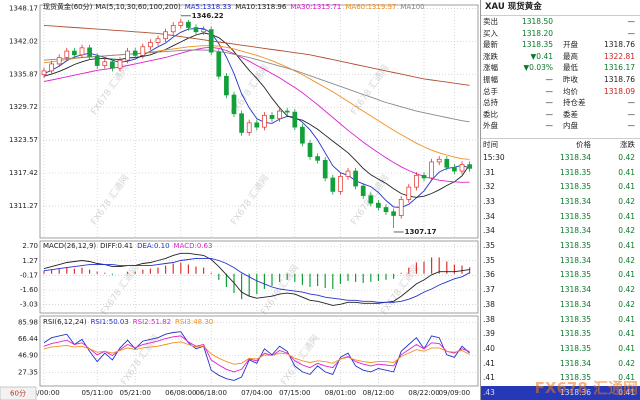 Image resolution: width=640 pixels, height=400 pixels. I want to click on quote-row: 振幅 — 昨收 1318.76, so click(560, 80).